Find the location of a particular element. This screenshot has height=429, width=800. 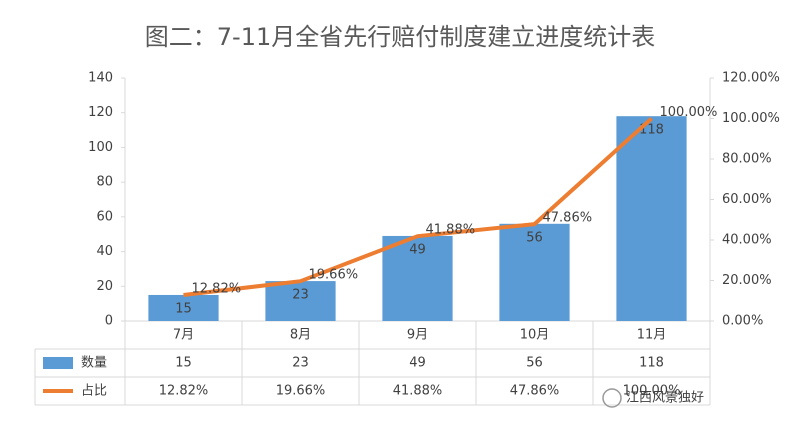

legend-label: 占比 is located at coordinates (94, 391).